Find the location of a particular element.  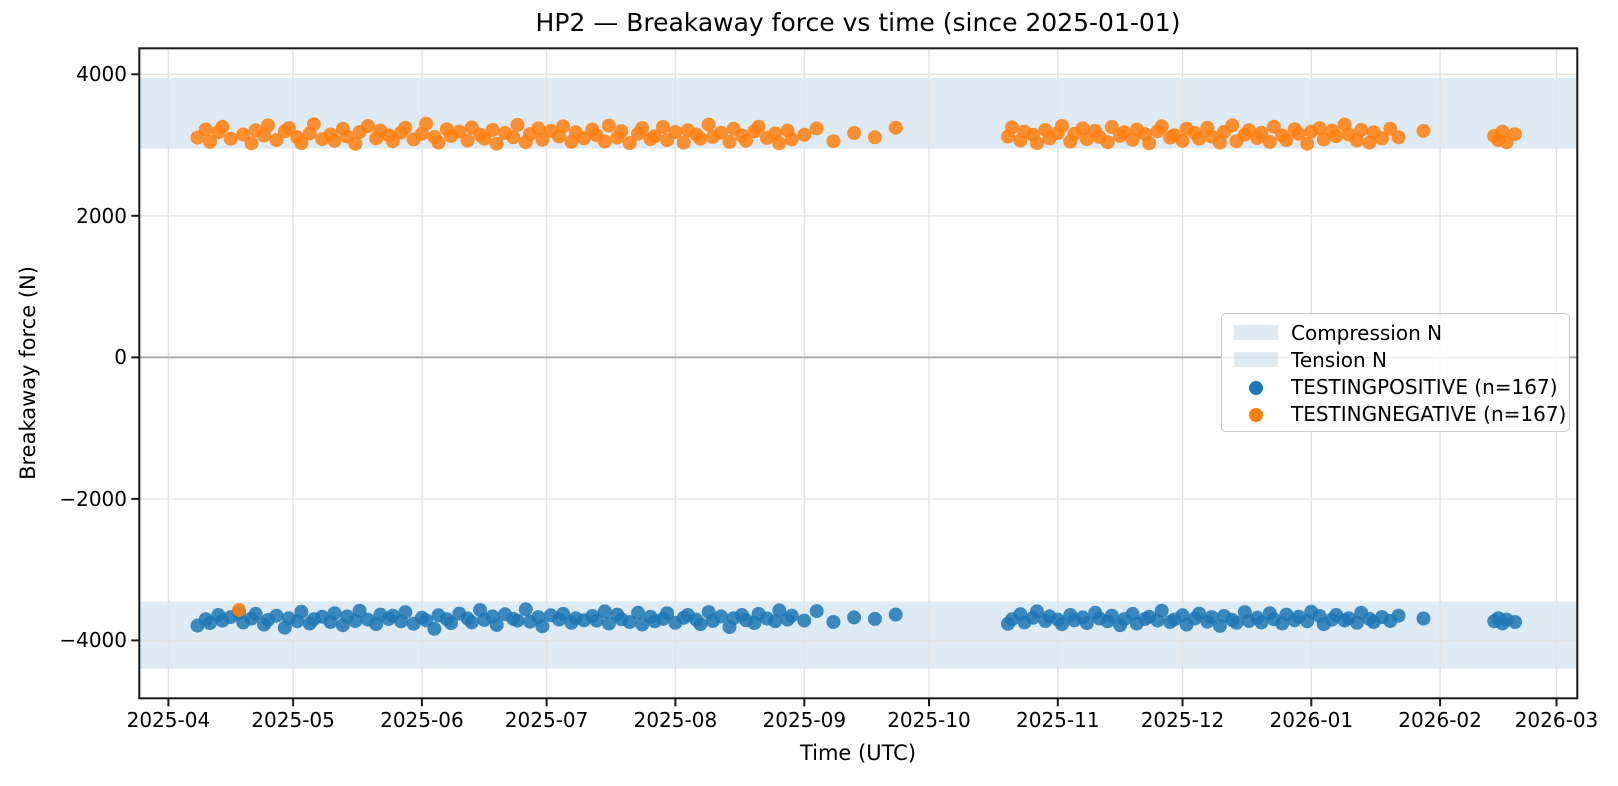

y-tick-label: −4000 is located at coordinates (93, 640).